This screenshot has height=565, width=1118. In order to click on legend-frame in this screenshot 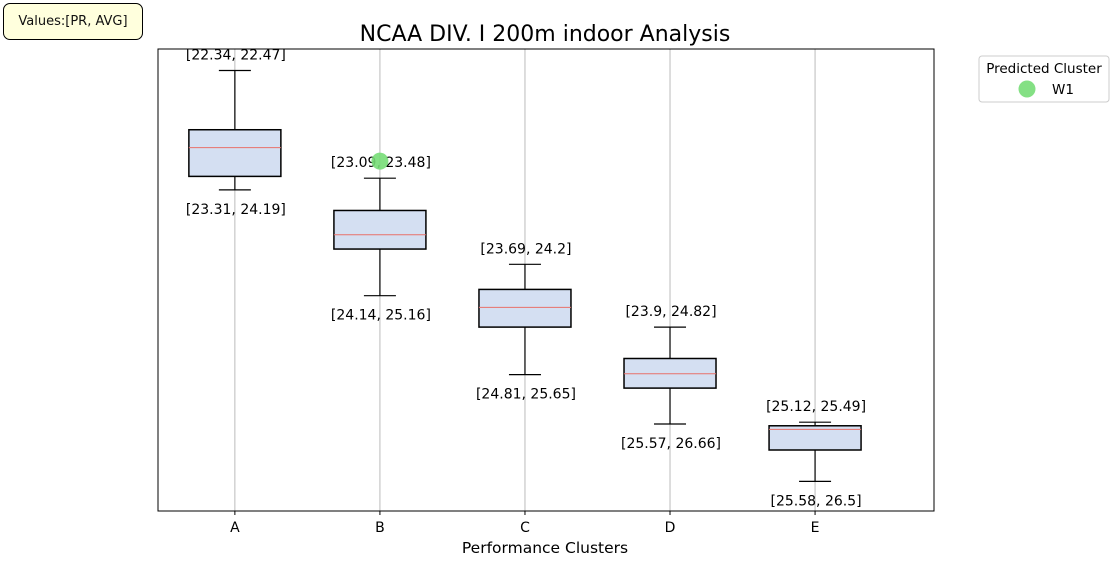, I will do `click(1044, 79)`.